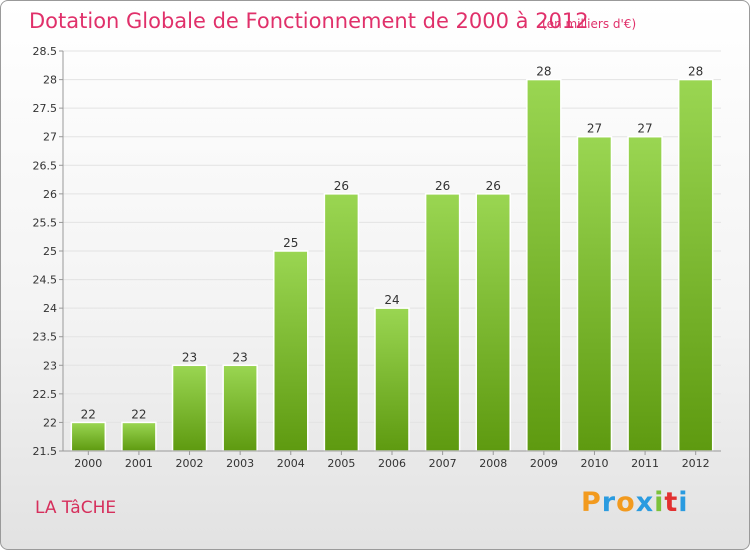 This screenshot has height=550, width=750. Describe the element at coordinates (645, 463) in the screenshot. I see `x-tick-label: 2011` at that location.